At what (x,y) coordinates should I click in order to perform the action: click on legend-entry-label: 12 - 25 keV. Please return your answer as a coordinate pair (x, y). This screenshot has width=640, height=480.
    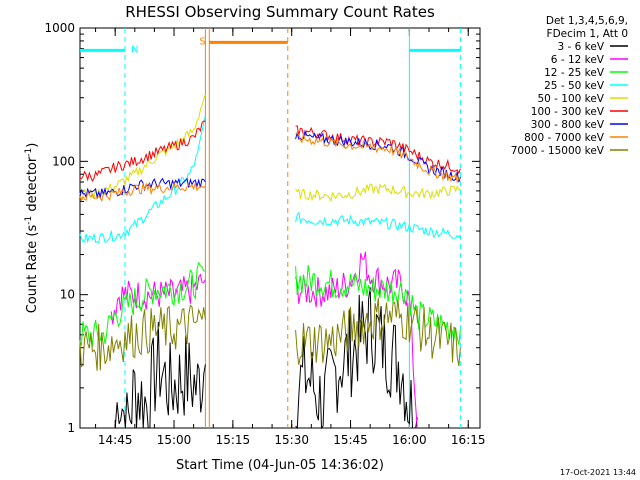
    Looking at the image, I should click on (574, 73).